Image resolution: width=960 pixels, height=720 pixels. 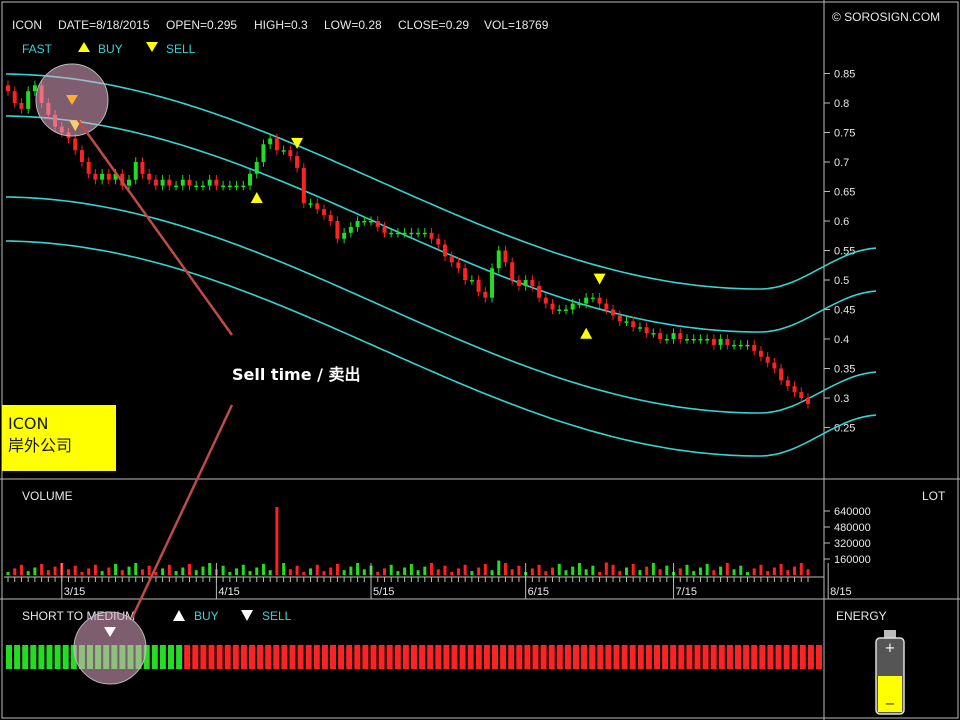 What do you see at coordinates (844, 429) in the screenshot?
I see `price-tick-label: 0.25` at bounding box center [844, 429].